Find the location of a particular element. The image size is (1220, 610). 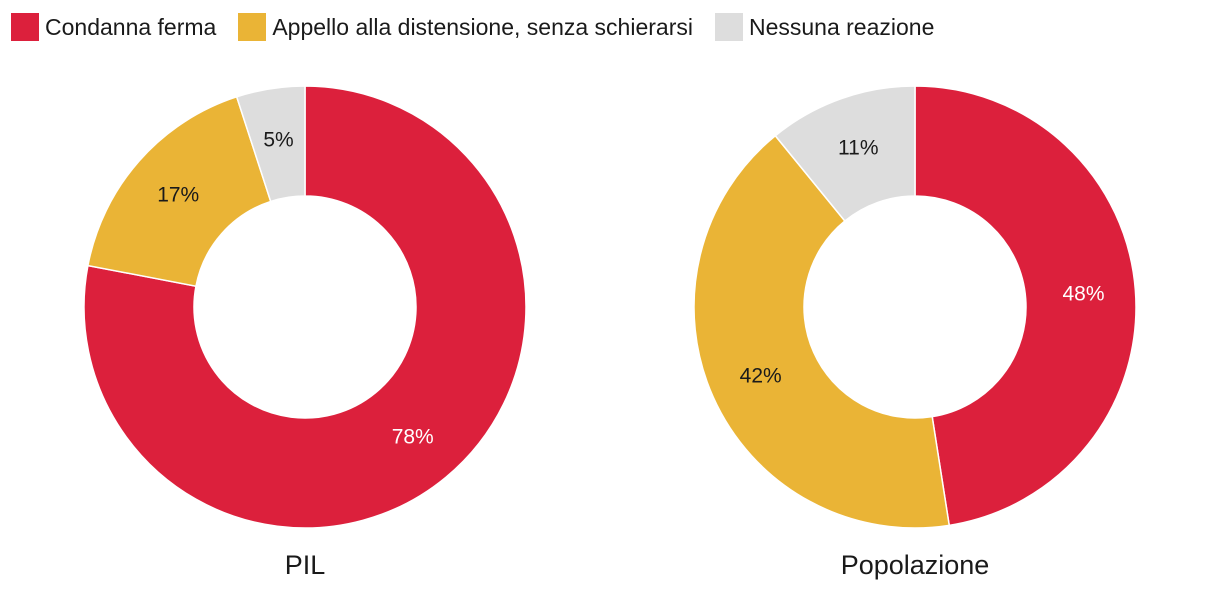

slice-label-popolazione-nessuna: 11% is located at coordinates (858, 147).